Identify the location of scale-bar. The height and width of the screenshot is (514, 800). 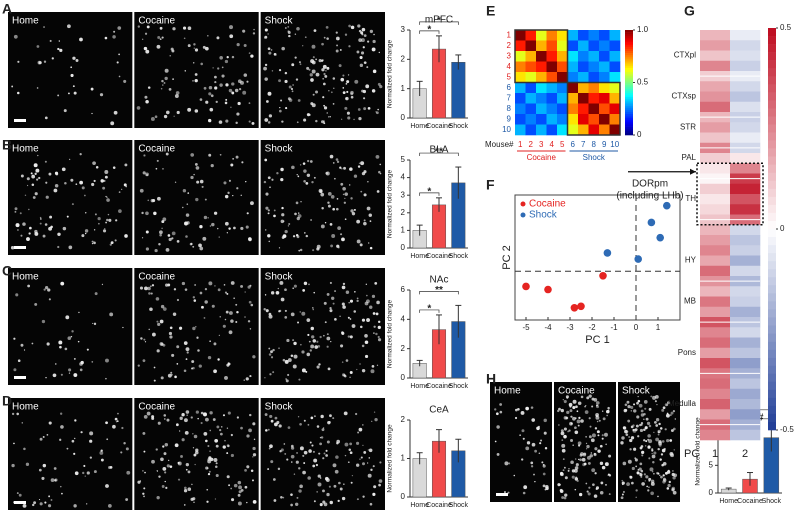
(20, 120).